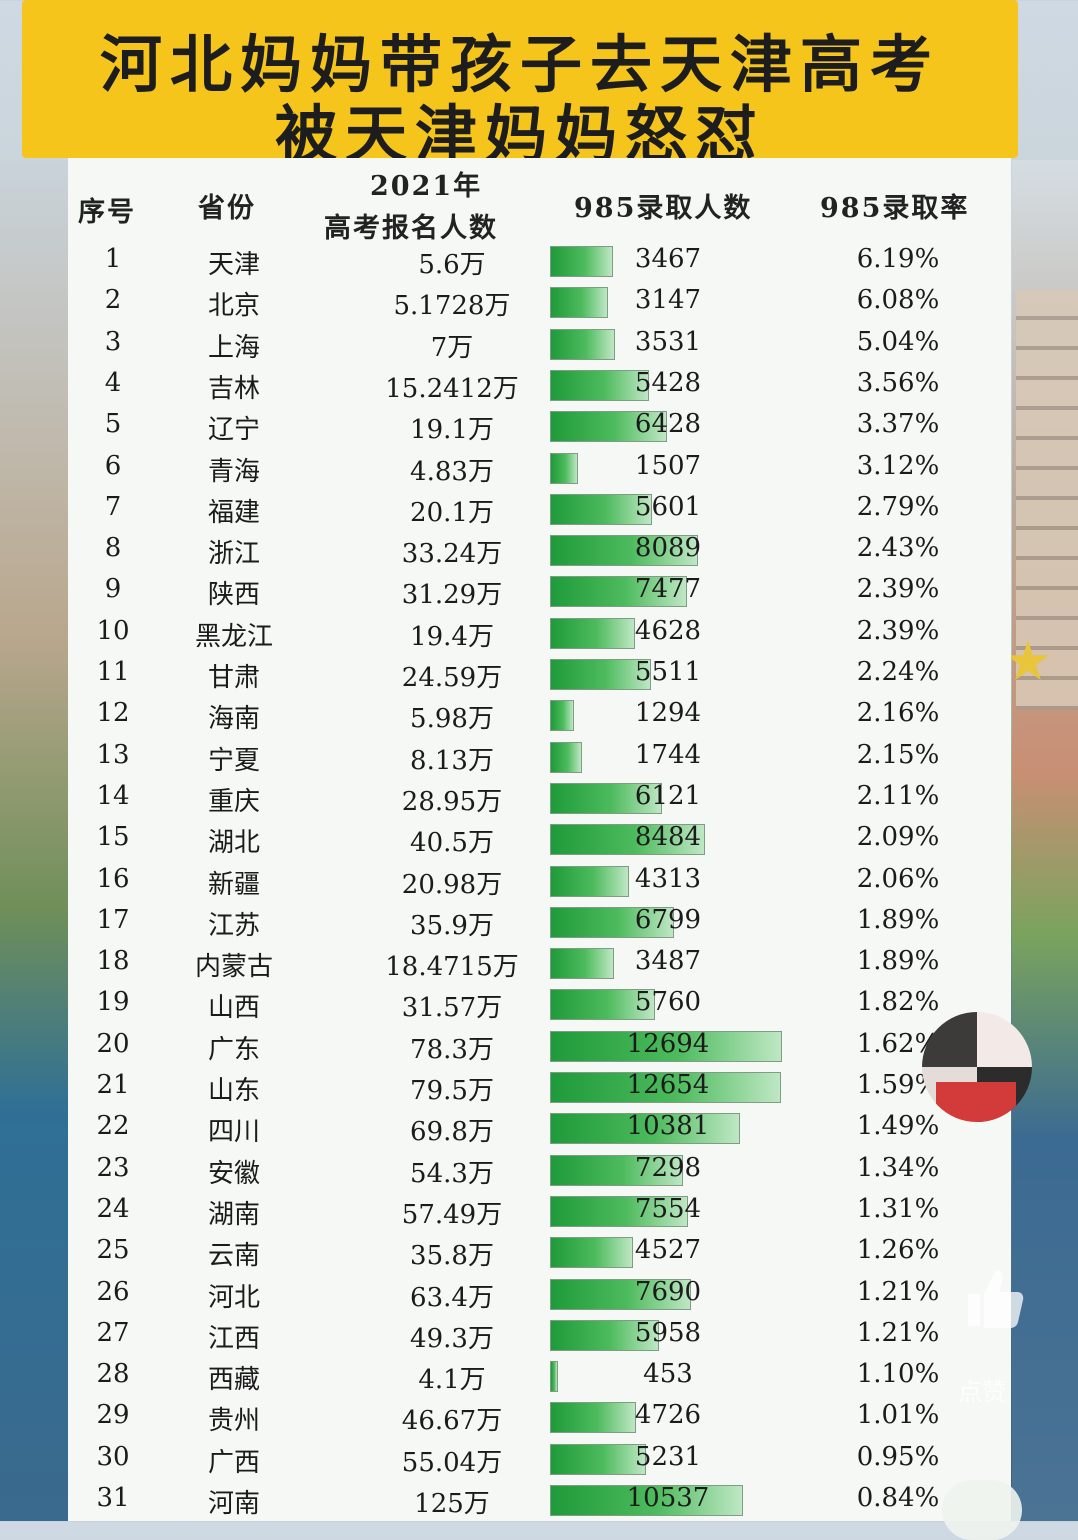  I want to click on avatar, so click(977, 1067).